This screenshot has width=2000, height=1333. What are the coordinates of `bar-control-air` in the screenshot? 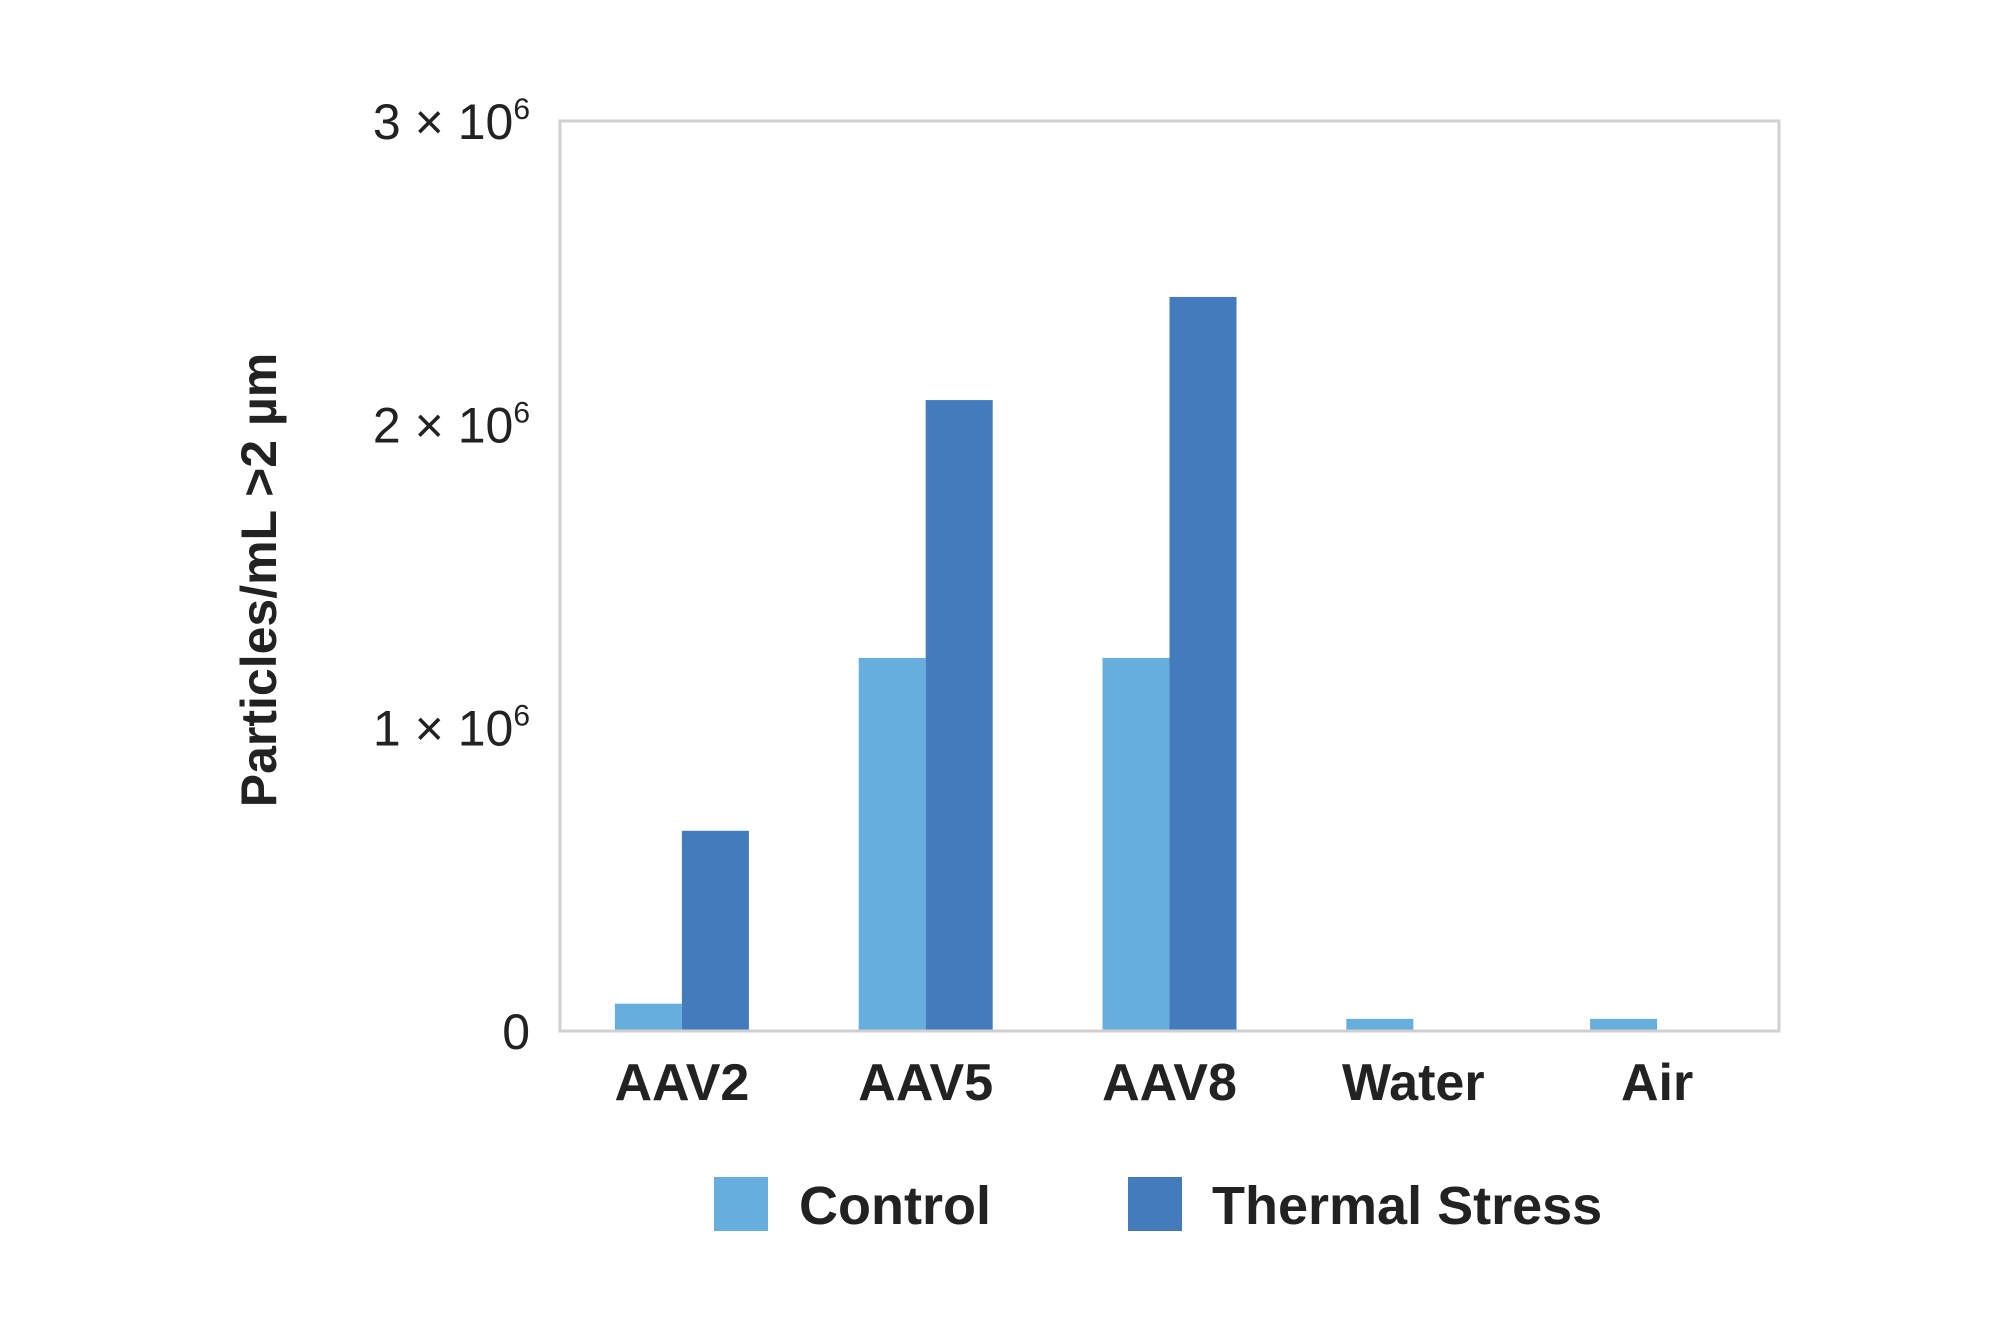 It's located at (1624, 1024).